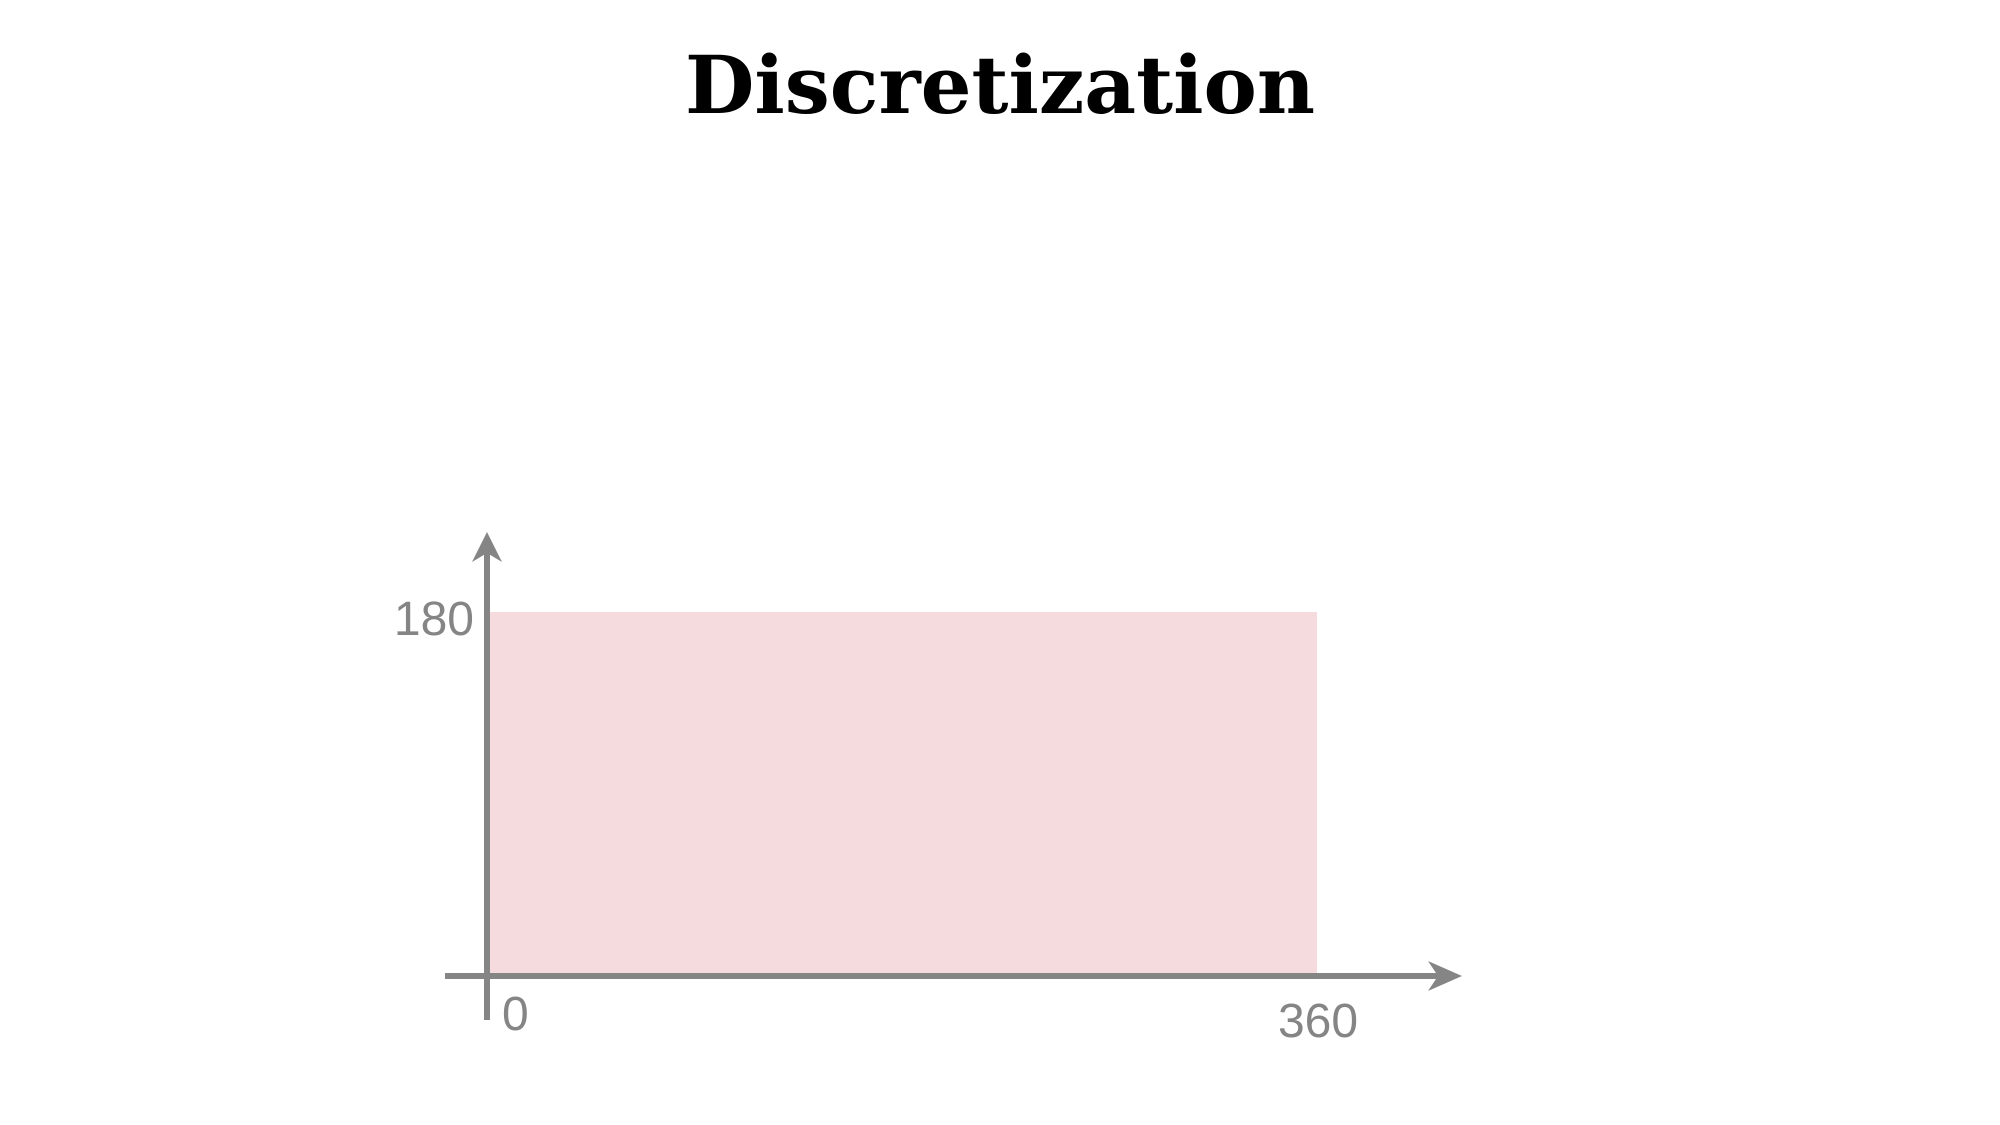  What do you see at coordinates (1318, 1021) in the screenshot?
I see `x-axis-max-label: 360` at bounding box center [1318, 1021].